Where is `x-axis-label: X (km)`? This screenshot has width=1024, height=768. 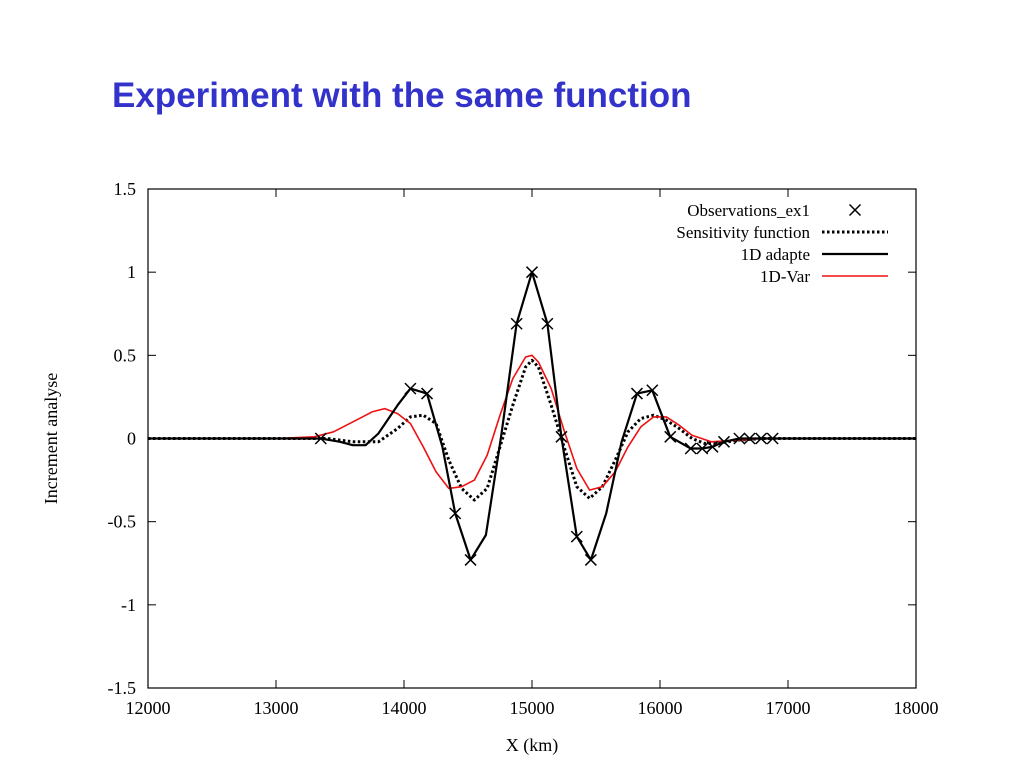 x-axis-label: X (km) is located at coordinates (532, 745).